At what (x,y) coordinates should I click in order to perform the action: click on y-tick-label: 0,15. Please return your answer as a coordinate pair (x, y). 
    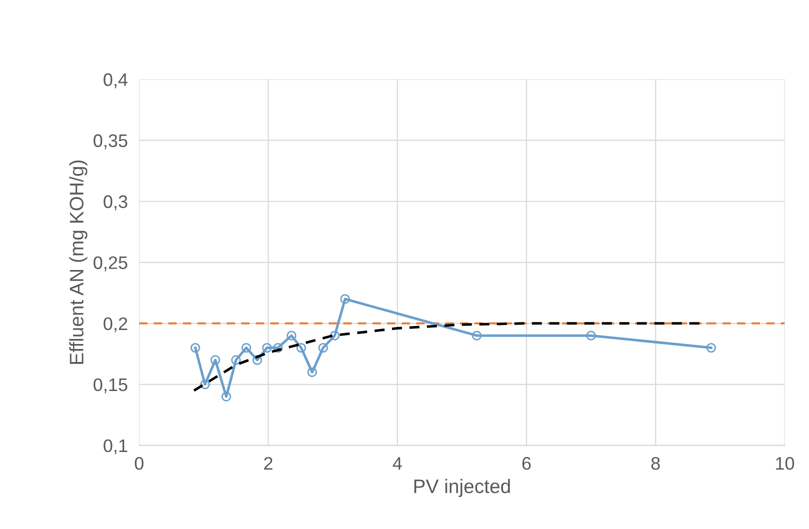
    Looking at the image, I should click on (111, 386).